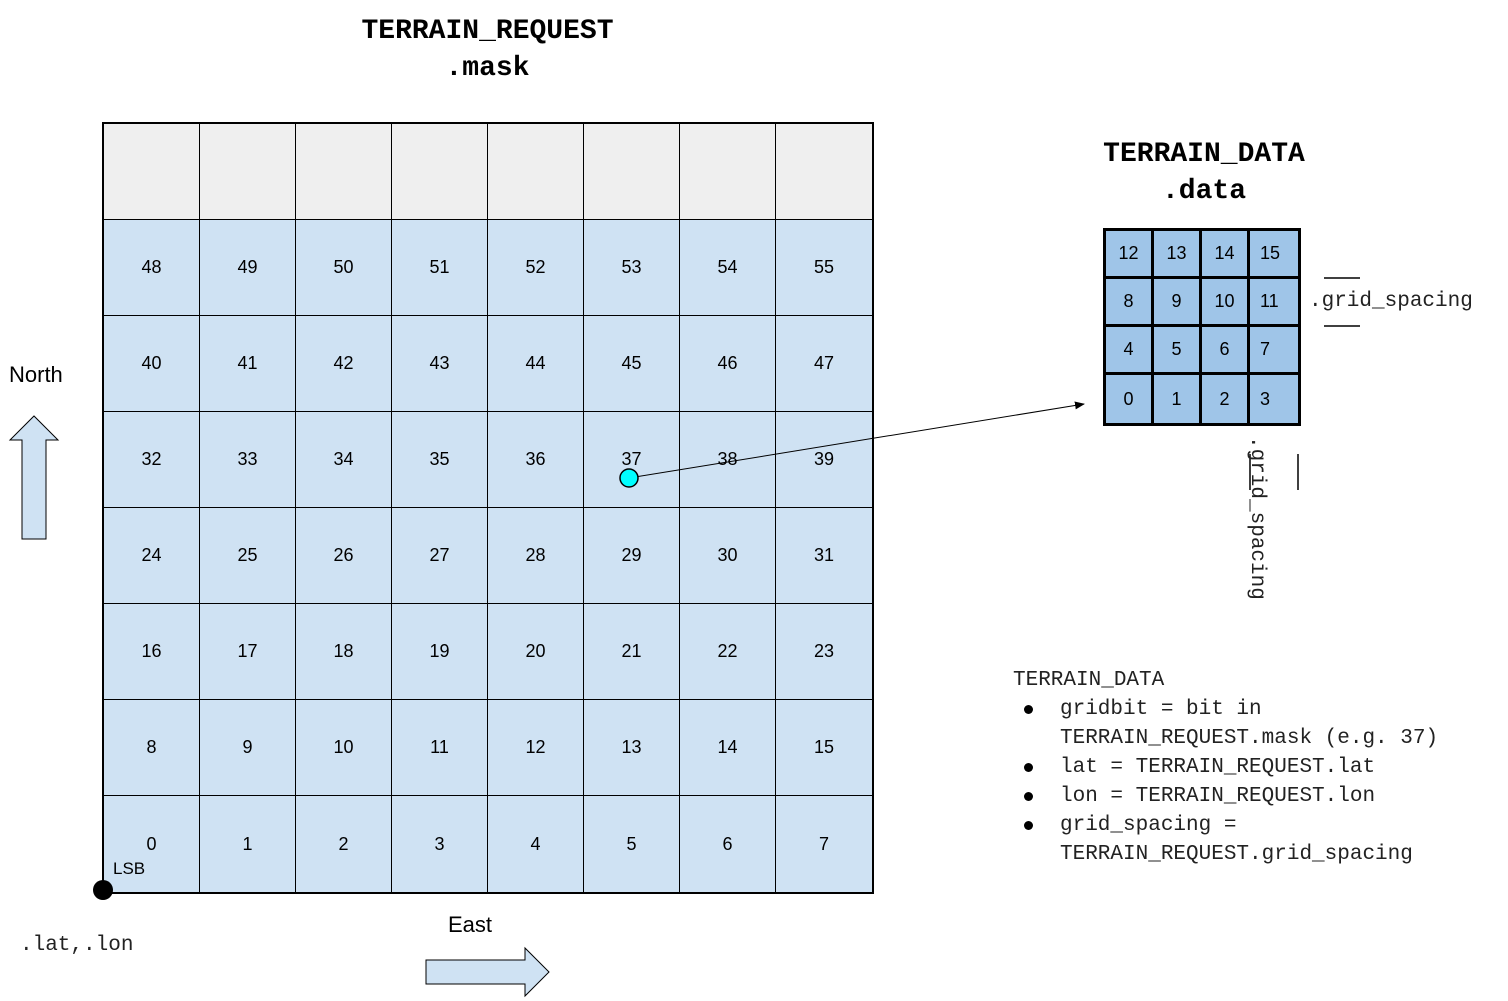 The width and height of the screenshot is (1508, 1001). I want to click on mask-cell: 20, so click(536, 652).